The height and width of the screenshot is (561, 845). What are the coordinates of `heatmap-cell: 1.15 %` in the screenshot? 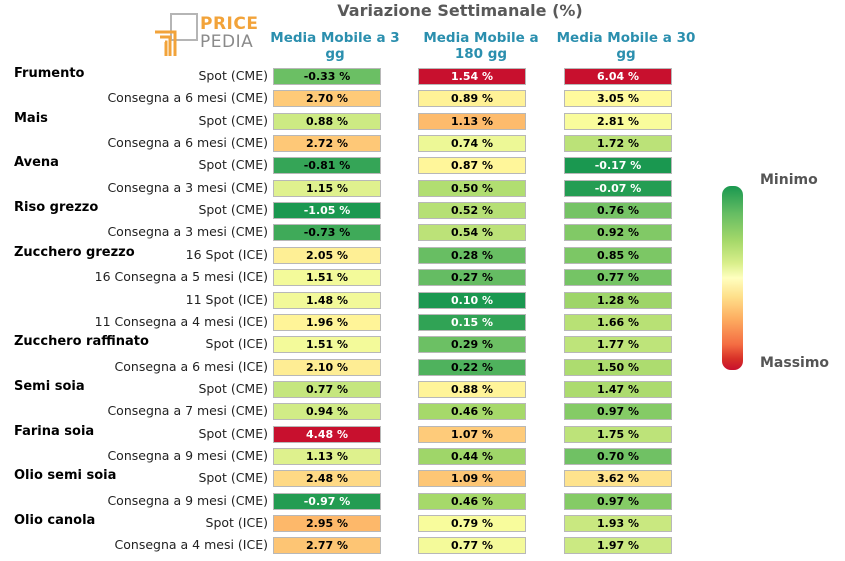 It's located at (327, 188).